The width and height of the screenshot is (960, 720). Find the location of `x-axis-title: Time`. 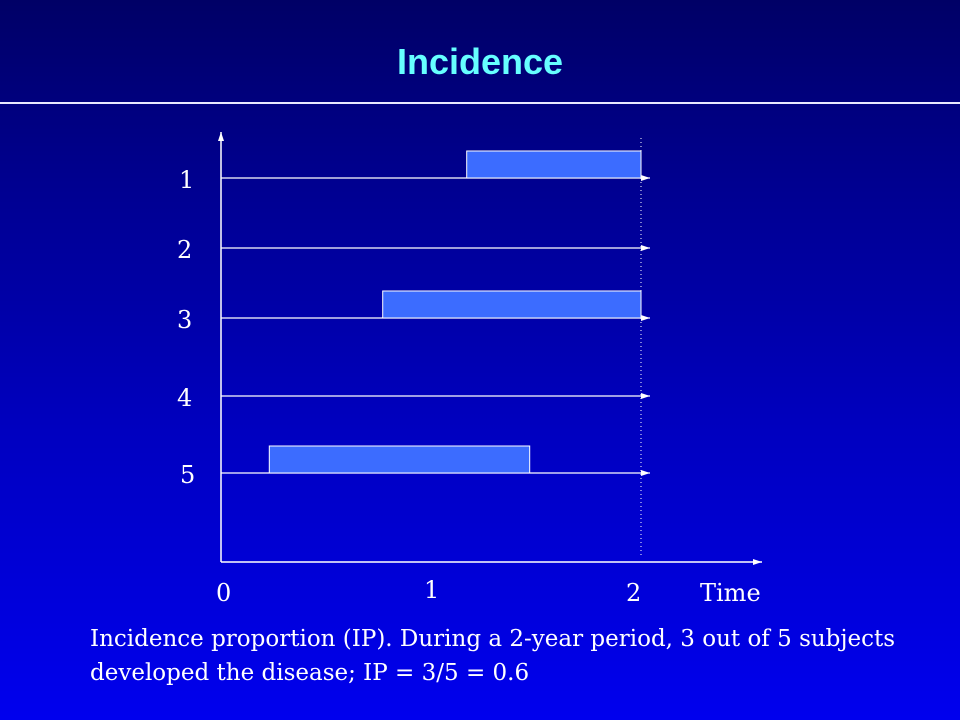

x-axis-title: Time is located at coordinates (730, 593).